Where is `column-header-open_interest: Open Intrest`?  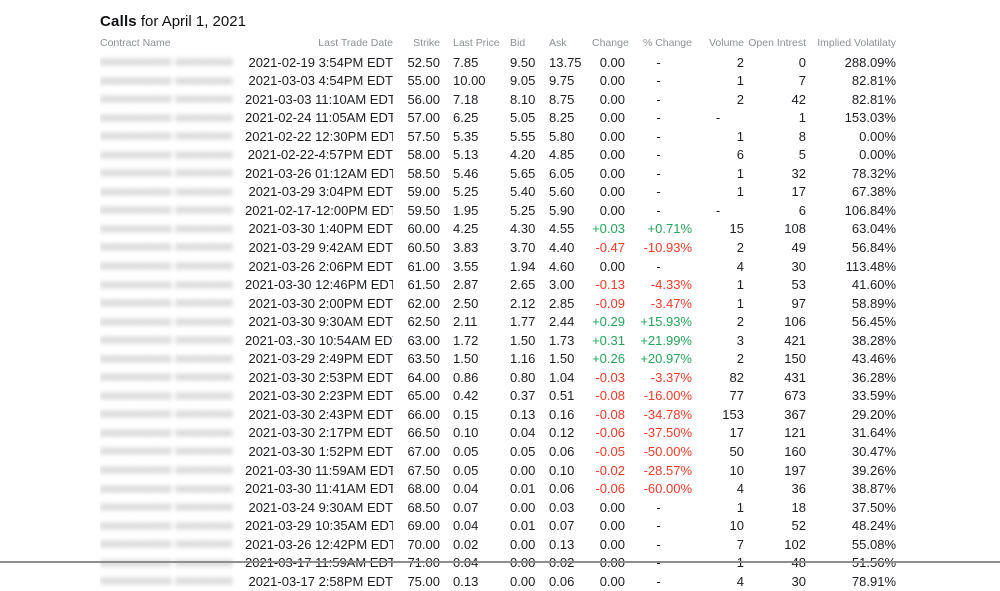
column-header-open_interest: Open Intrest is located at coordinates (775, 42).